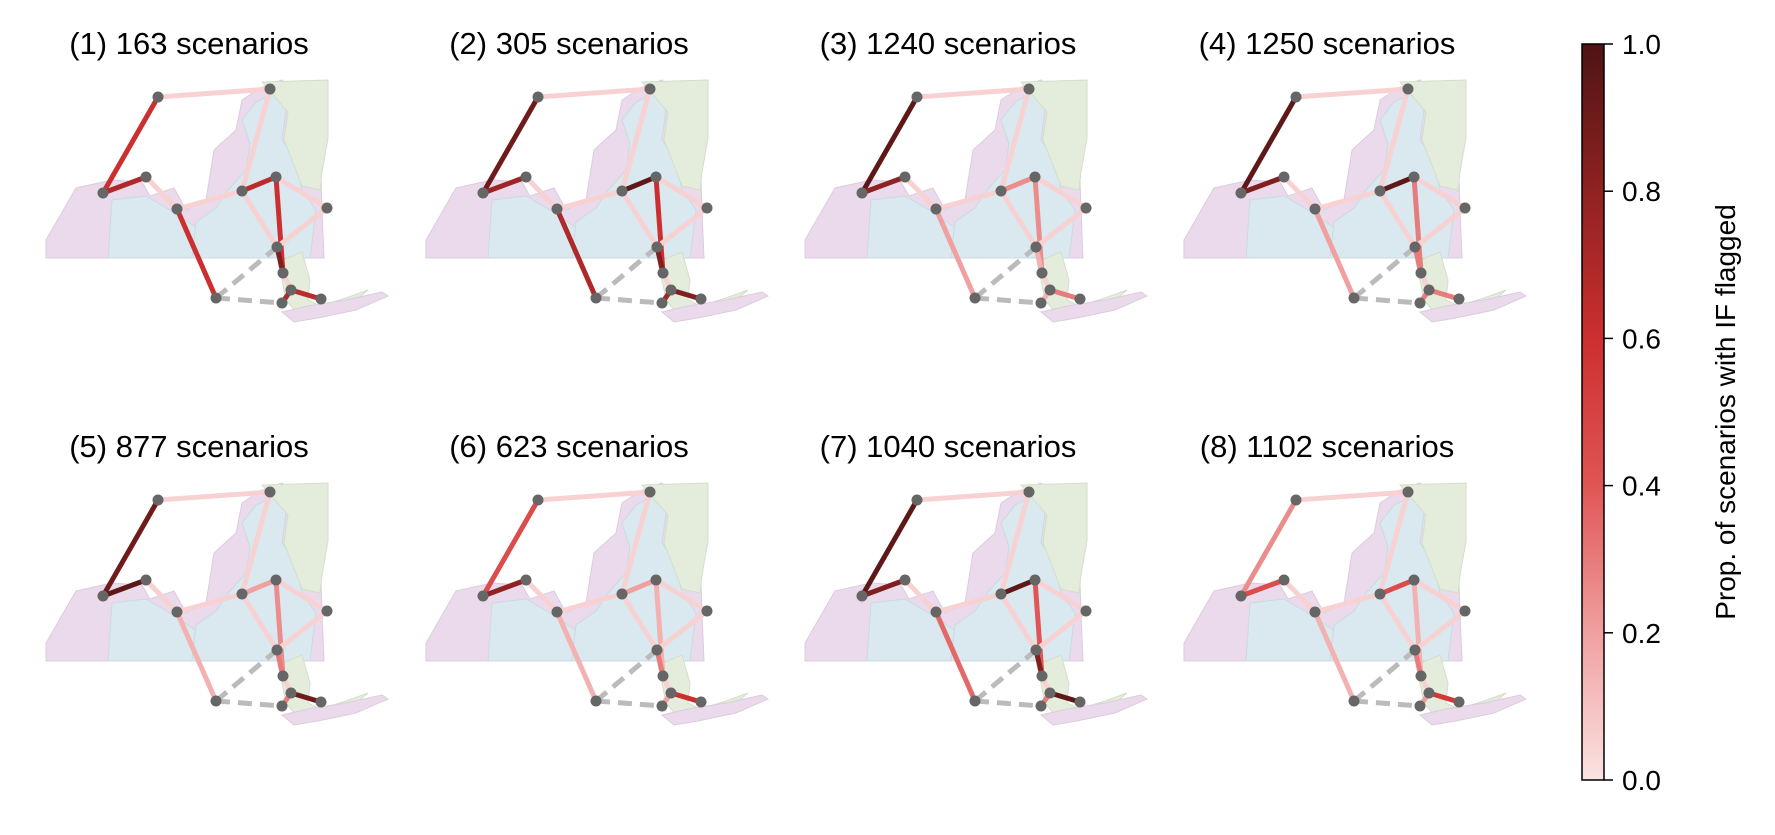 Image resolution: width=1775 pixels, height=835 pixels. What do you see at coordinates (948, 43) in the screenshot?
I see `panel-title: (3) 1240 scenarios` at bounding box center [948, 43].